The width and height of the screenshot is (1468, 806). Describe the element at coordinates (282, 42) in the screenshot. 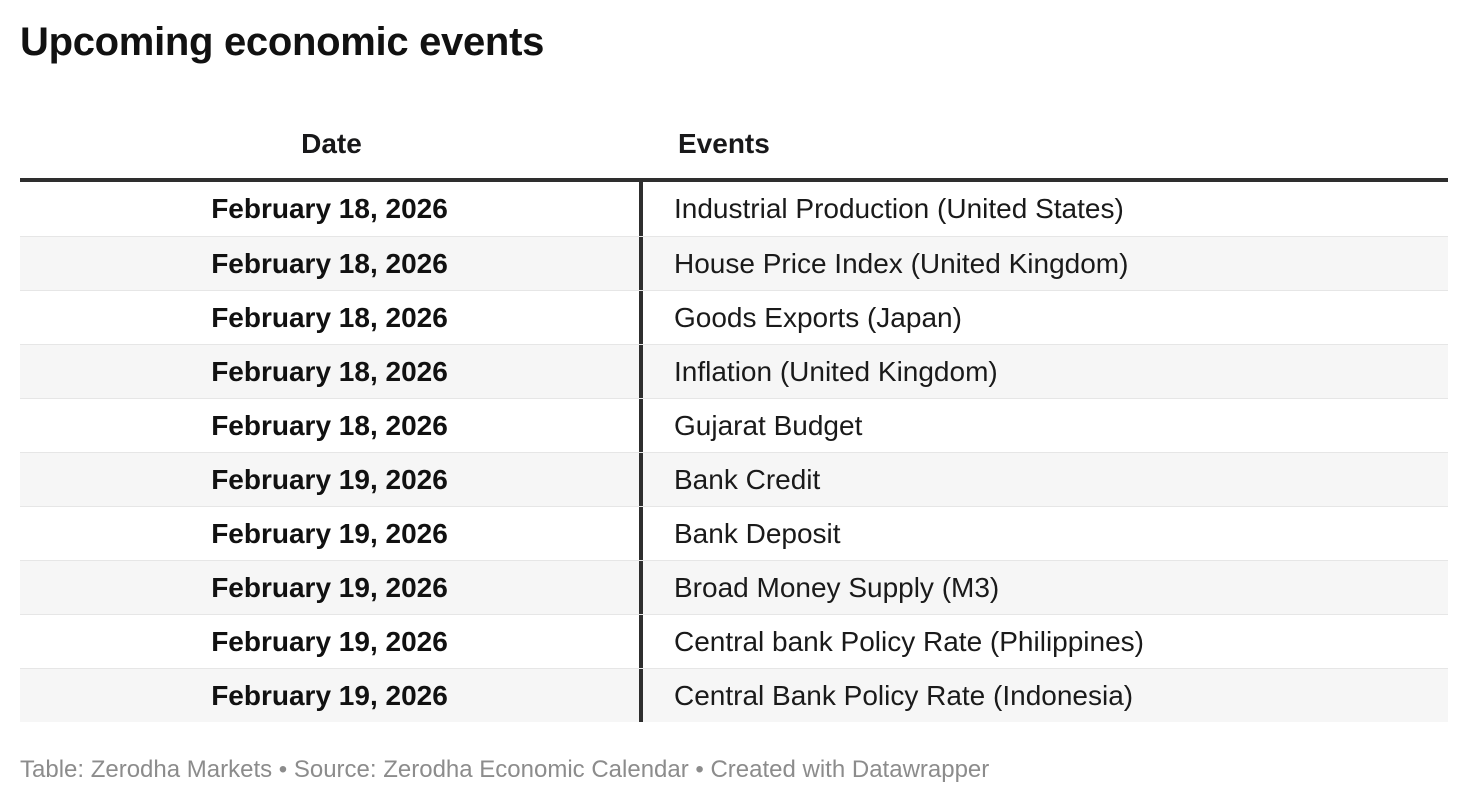

I see `page-title: Upcoming economic events` at that location.